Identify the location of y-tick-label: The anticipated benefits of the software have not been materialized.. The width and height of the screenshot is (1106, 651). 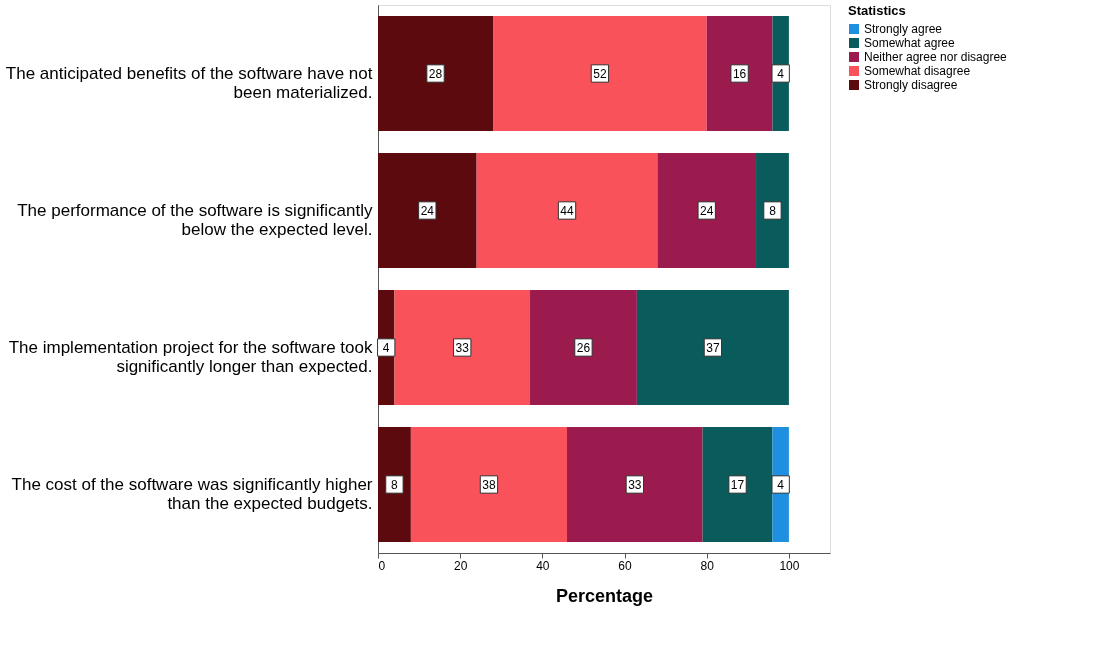
(189, 82).